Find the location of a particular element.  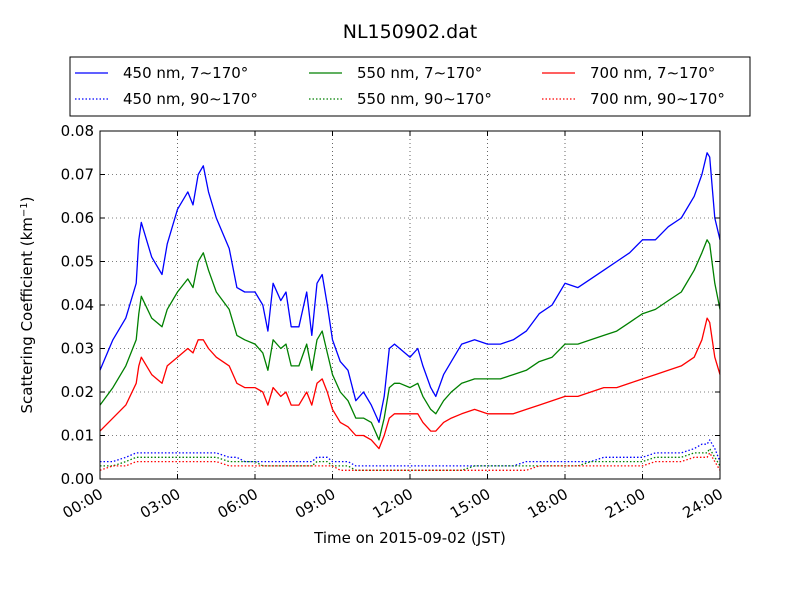

legend-label: 550 nm, 90∼170° is located at coordinates (424, 99).